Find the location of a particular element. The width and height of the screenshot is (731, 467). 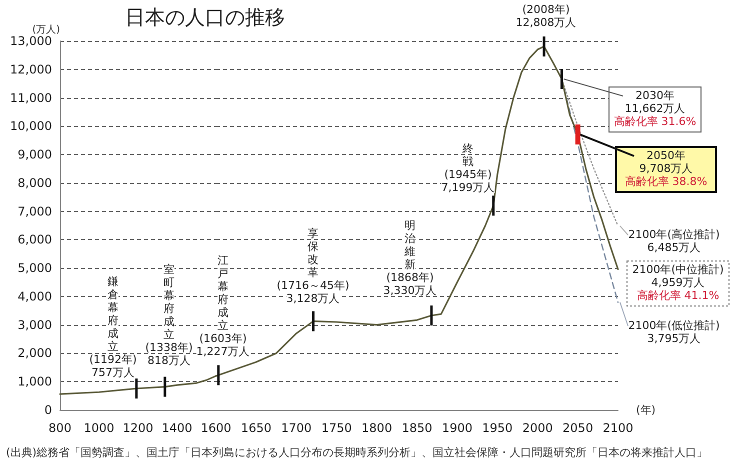

x-tick-label: 1850 is located at coordinates (417, 428).